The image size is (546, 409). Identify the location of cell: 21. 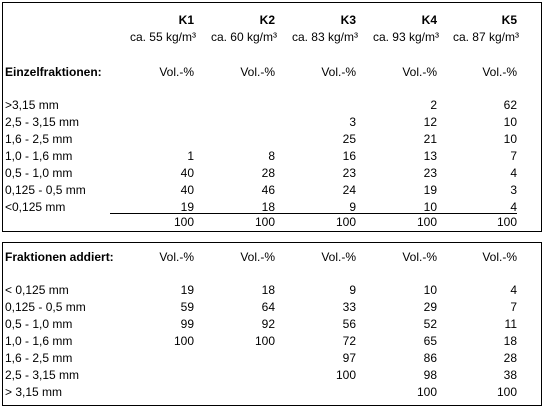
(430, 139).